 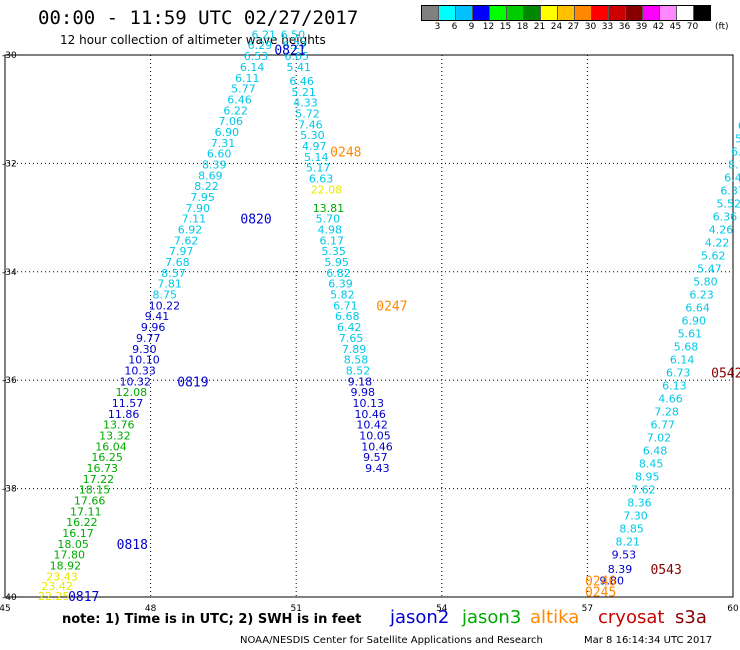 What do you see at coordinates (192, 382) in the screenshot?
I see `time-label: 0819` at bounding box center [192, 382].